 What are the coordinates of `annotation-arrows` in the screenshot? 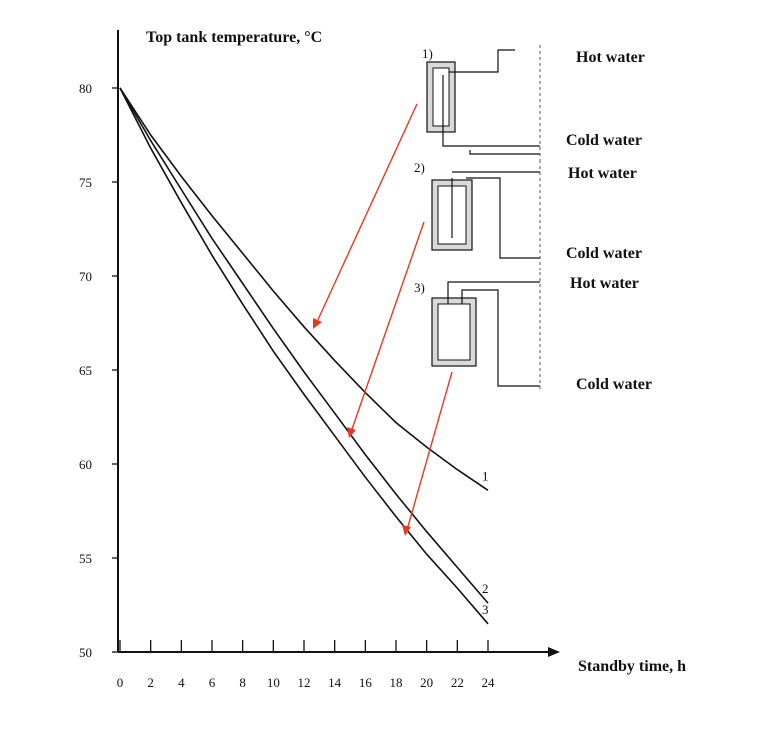 It's located at (383, 319).